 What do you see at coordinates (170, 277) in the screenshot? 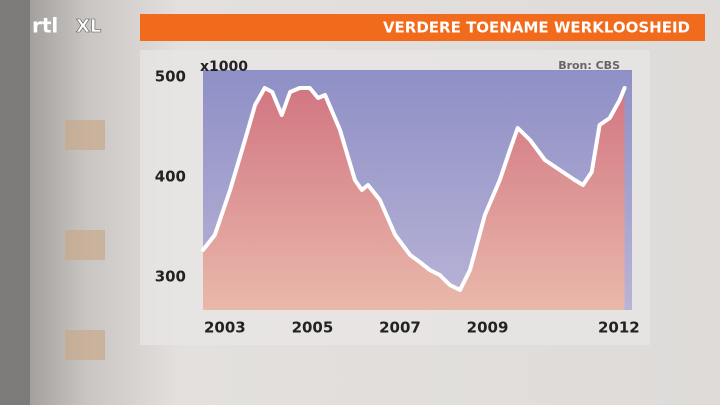
I see `y-tick-label: 300` at bounding box center [170, 277].